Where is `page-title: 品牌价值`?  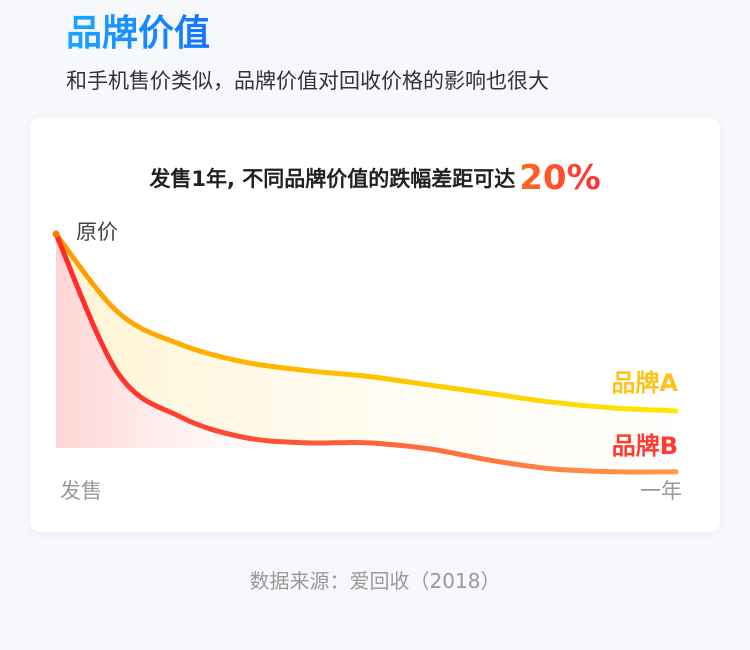 page-title: 品牌价值 is located at coordinates (138, 33).